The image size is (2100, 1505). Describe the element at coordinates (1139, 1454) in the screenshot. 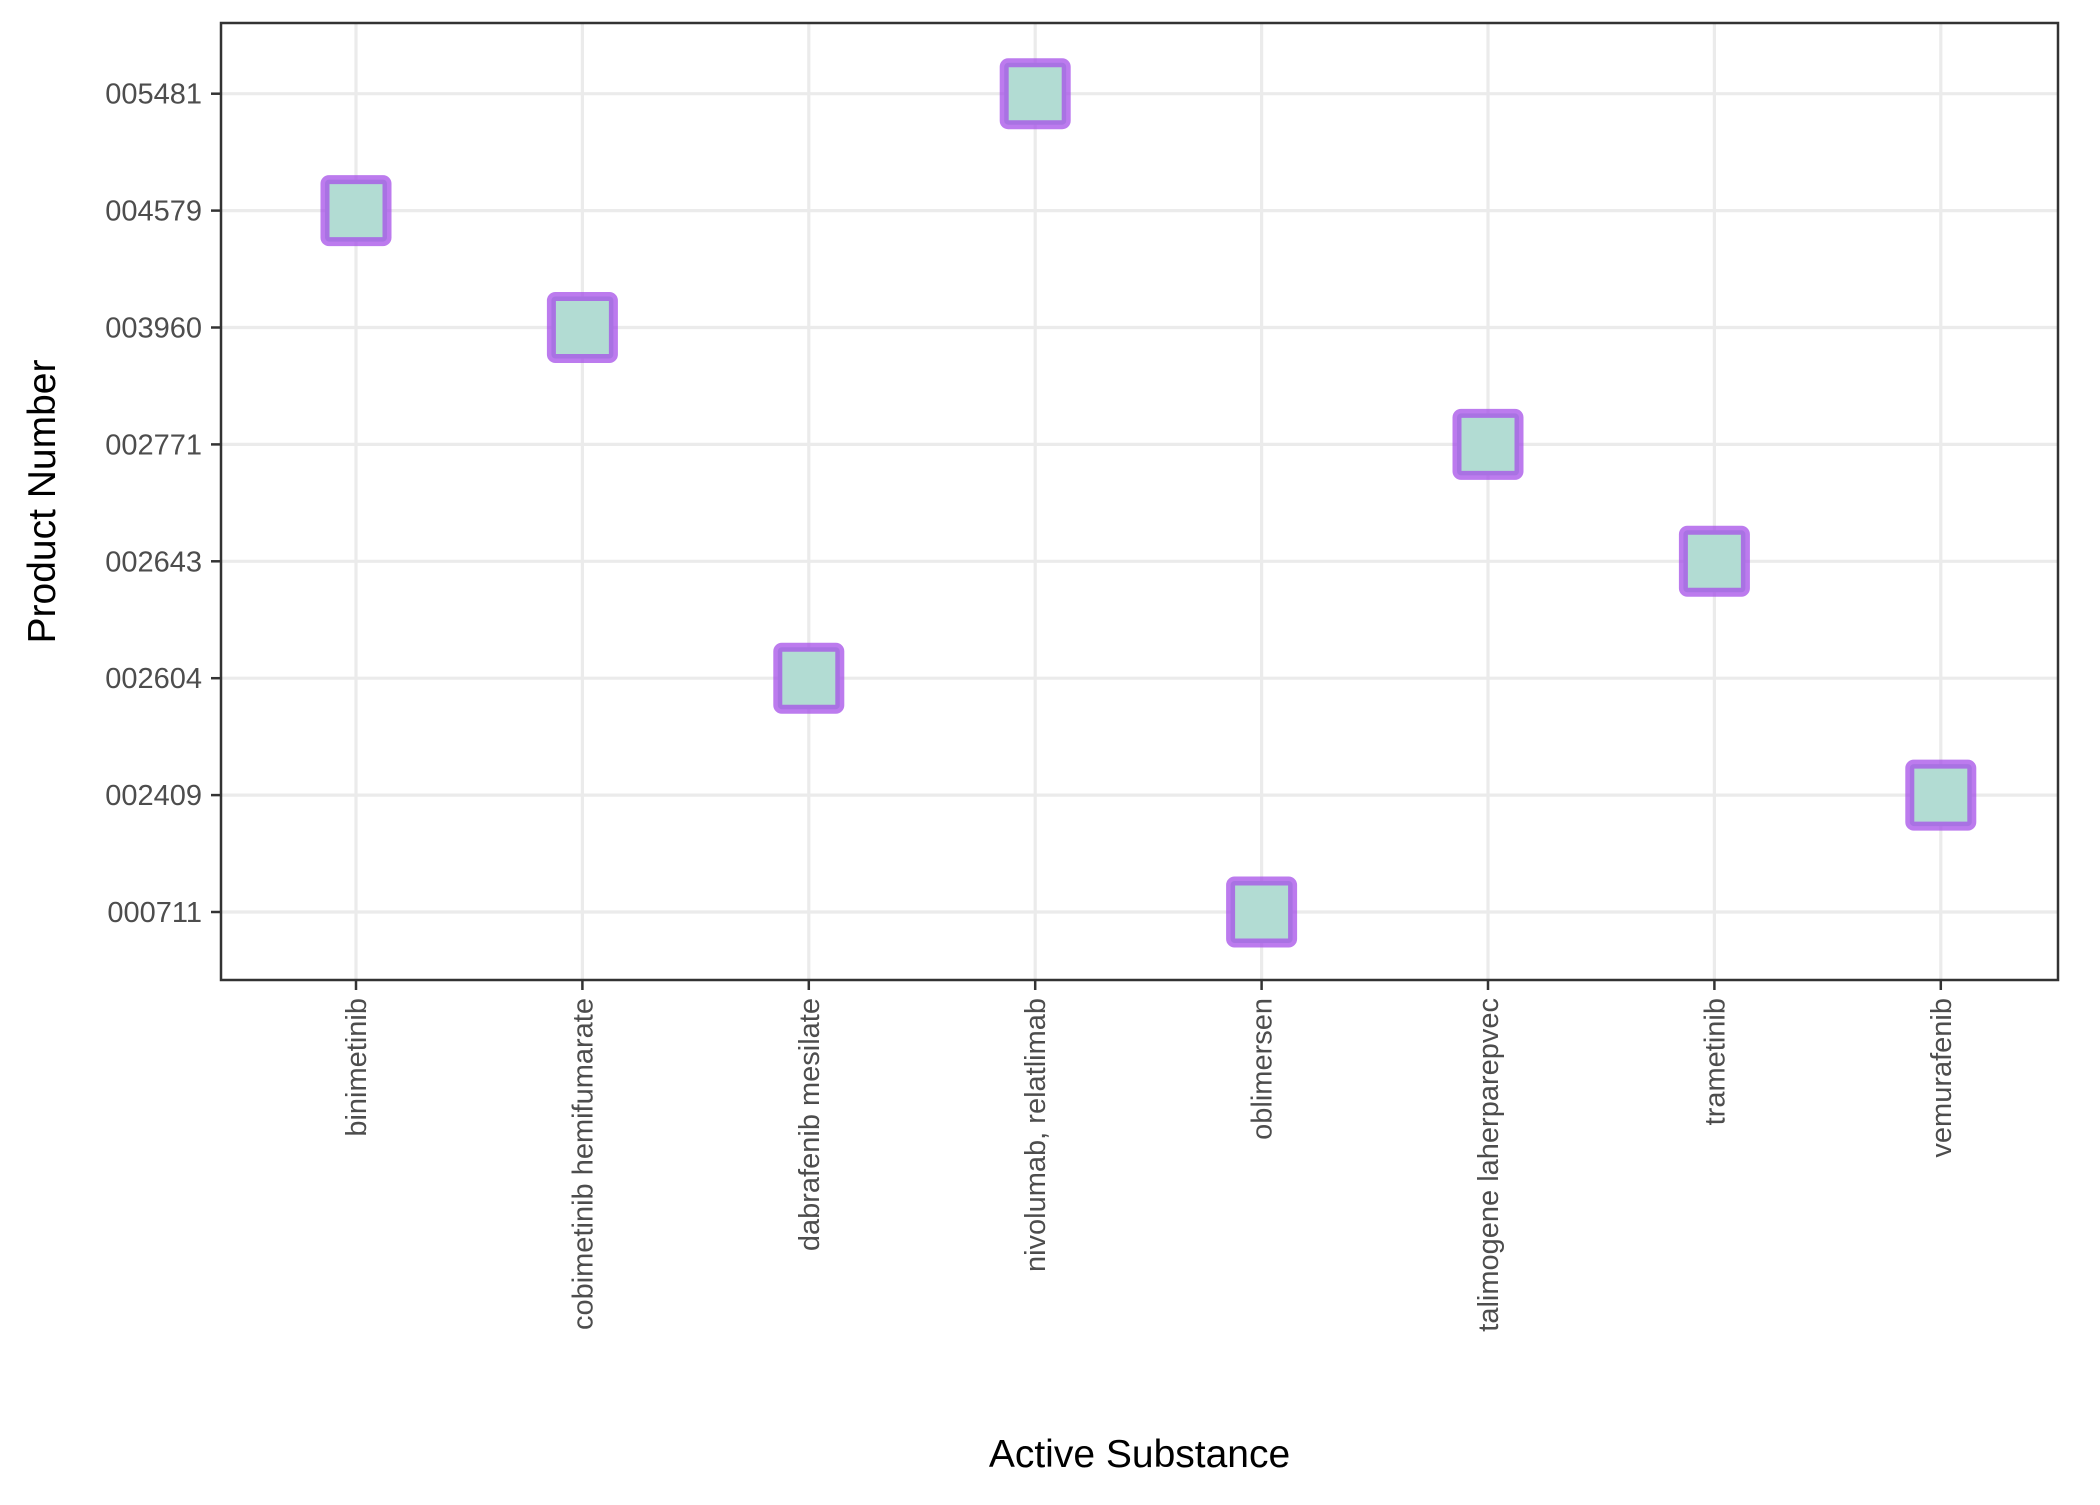

I see `x-axis-title: Active Substance` at that location.